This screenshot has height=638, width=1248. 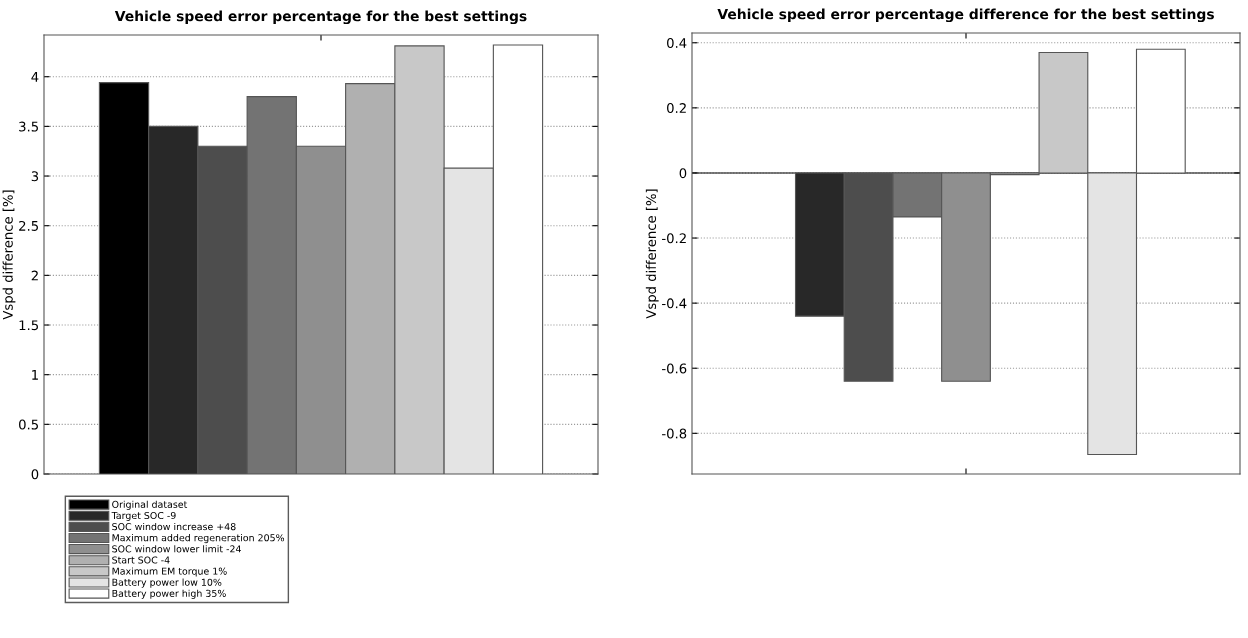 What do you see at coordinates (674, 303) in the screenshot?
I see `y-tick-label: -0.4` at bounding box center [674, 303].